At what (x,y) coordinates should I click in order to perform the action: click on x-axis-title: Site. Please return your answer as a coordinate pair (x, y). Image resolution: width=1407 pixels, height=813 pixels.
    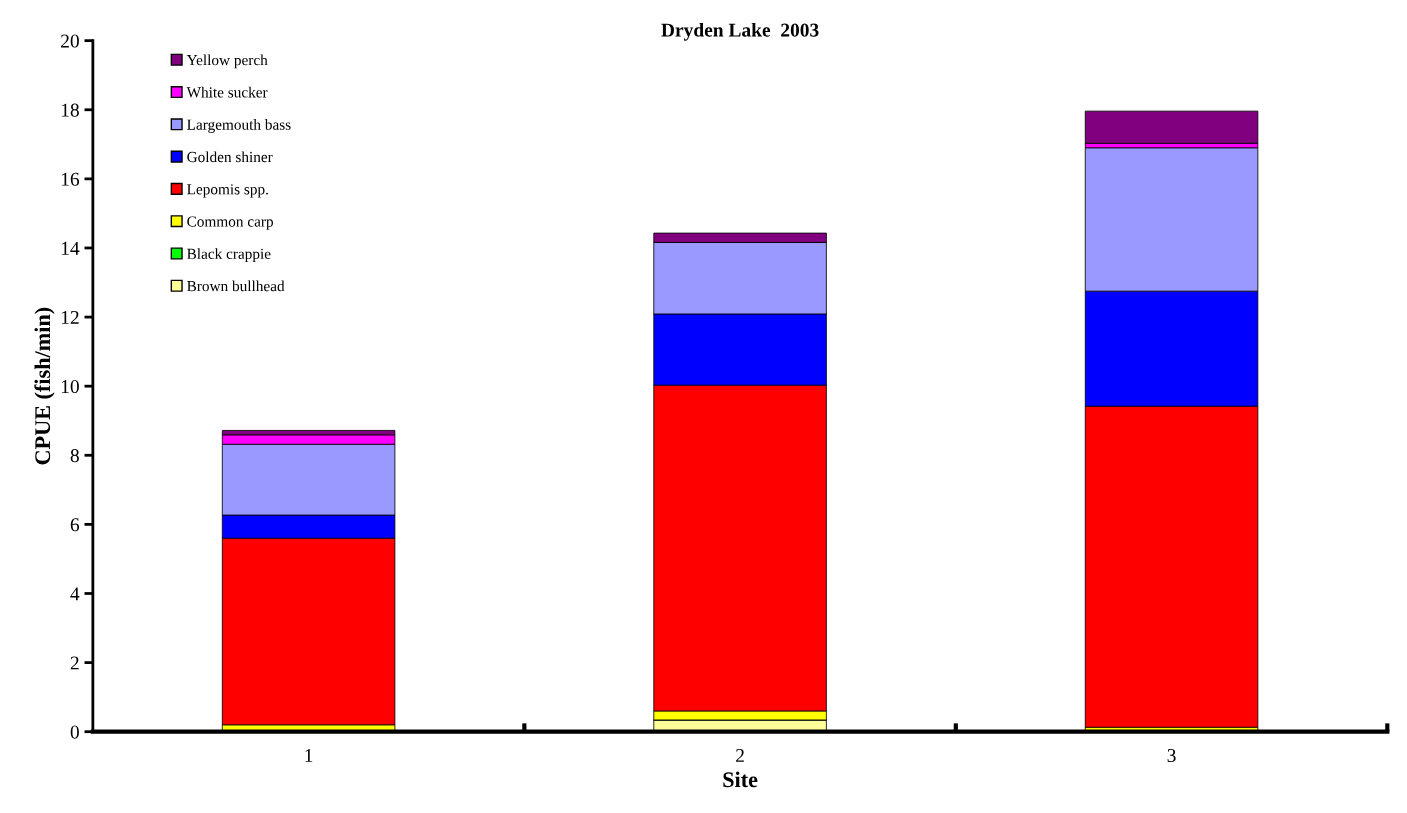
    Looking at the image, I should click on (740, 779).